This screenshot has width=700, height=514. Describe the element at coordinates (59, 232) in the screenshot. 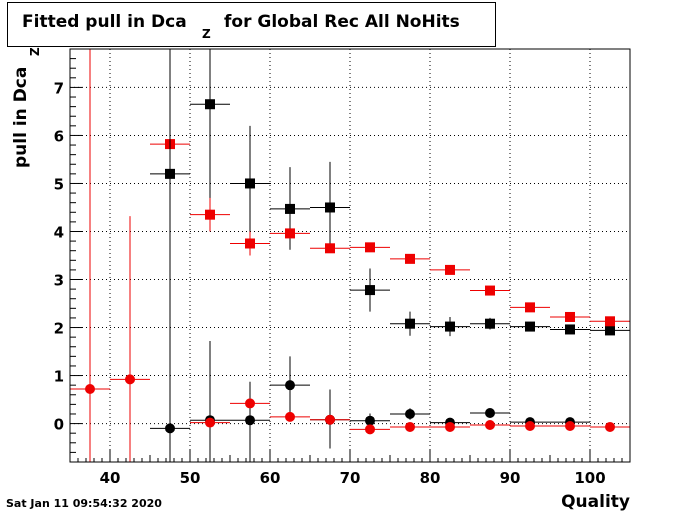

I see `y-tick-label: 4` at that location.